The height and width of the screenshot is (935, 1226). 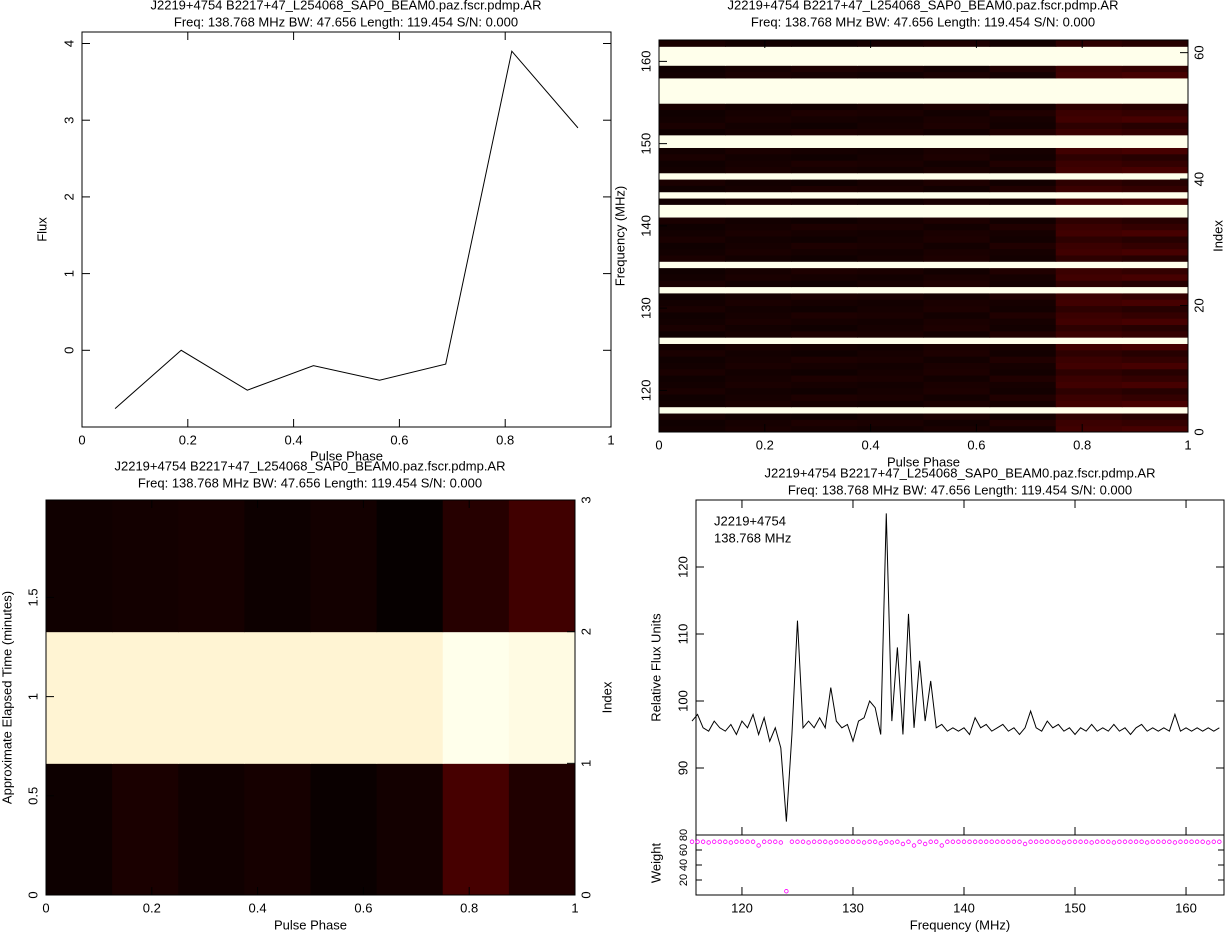 I want to click on y-tick-label: 1, so click(x=32, y=696).